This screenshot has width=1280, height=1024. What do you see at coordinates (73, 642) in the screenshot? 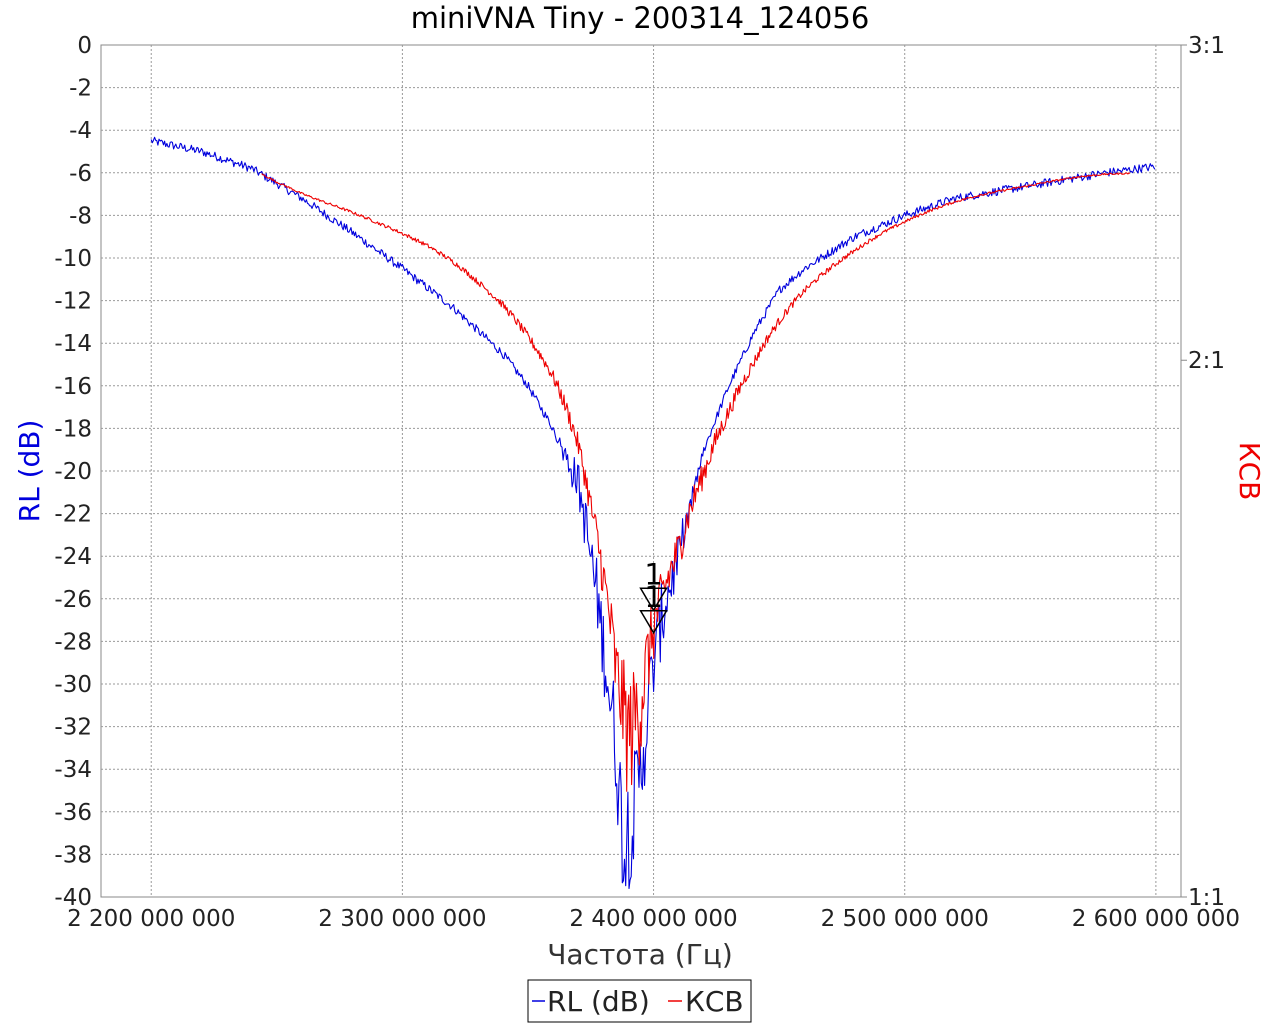
I see `y-tick-label: -28` at bounding box center [73, 642].